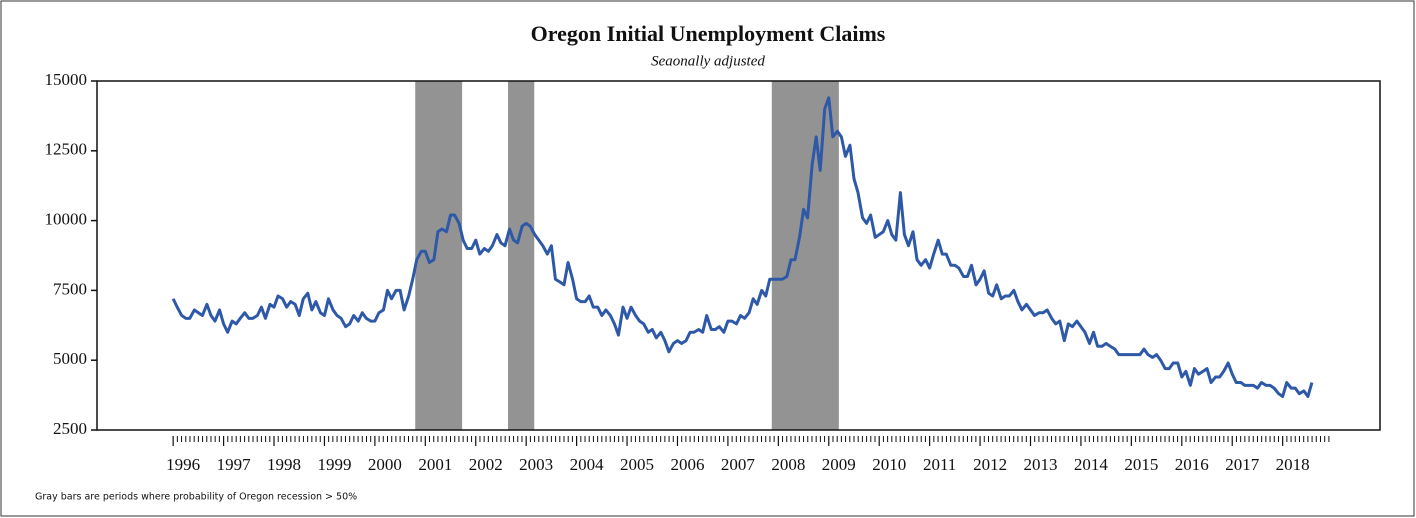 Image resolution: width=1416 pixels, height=518 pixels. What do you see at coordinates (637, 464) in the screenshot?
I see `x-tick-label: 2005` at bounding box center [637, 464].